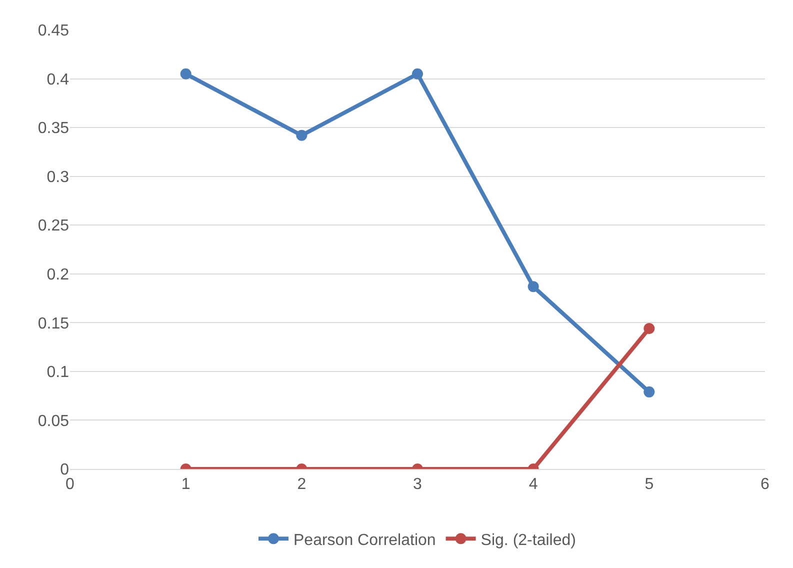 The height and width of the screenshot is (568, 793). Describe the element at coordinates (301, 485) in the screenshot. I see `x-tick-label: 2` at that location.